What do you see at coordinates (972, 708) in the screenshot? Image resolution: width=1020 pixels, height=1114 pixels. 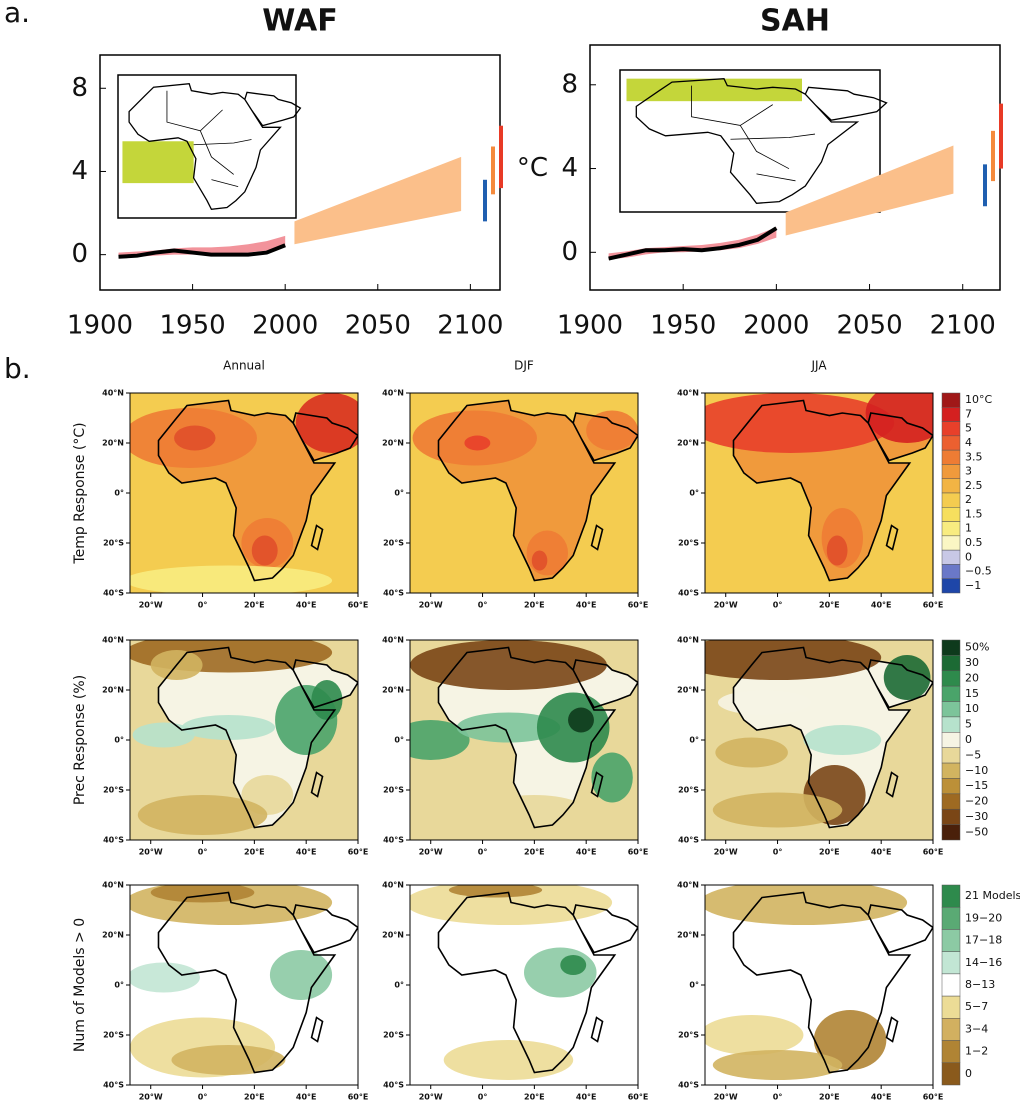 I see `legend-label: 10` at bounding box center [972, 708].